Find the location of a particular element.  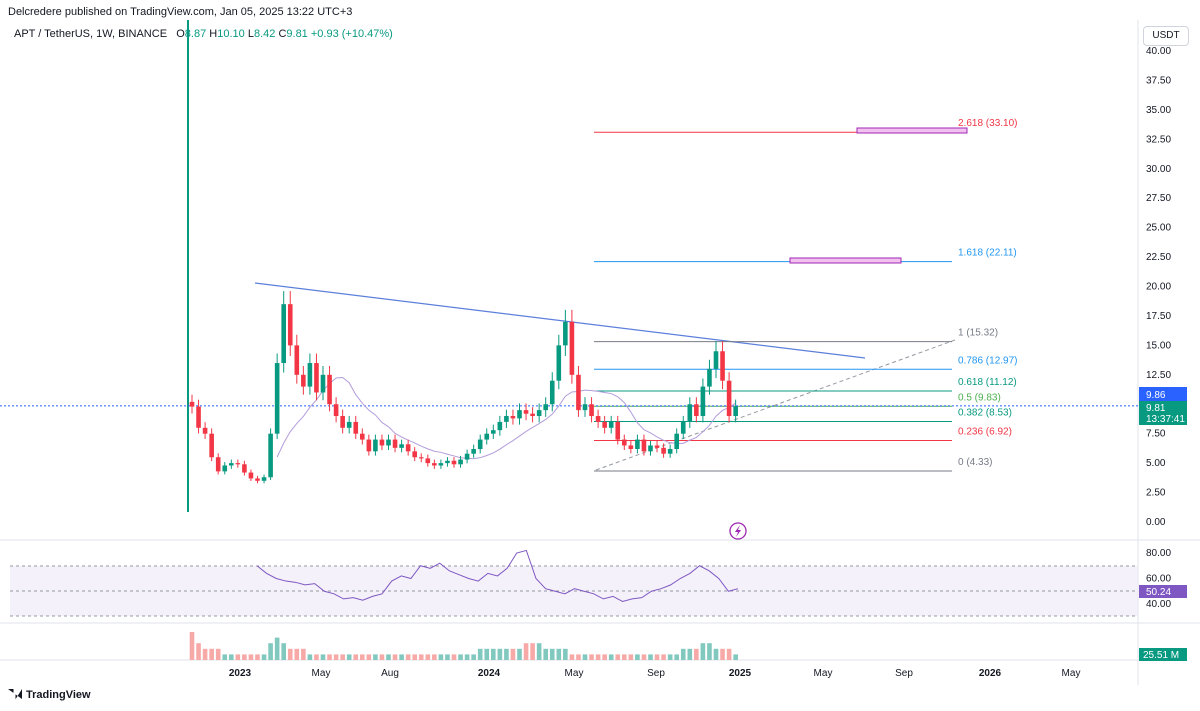

fib-level-label: 0 (4.33) is located at coordinates (975, 462).